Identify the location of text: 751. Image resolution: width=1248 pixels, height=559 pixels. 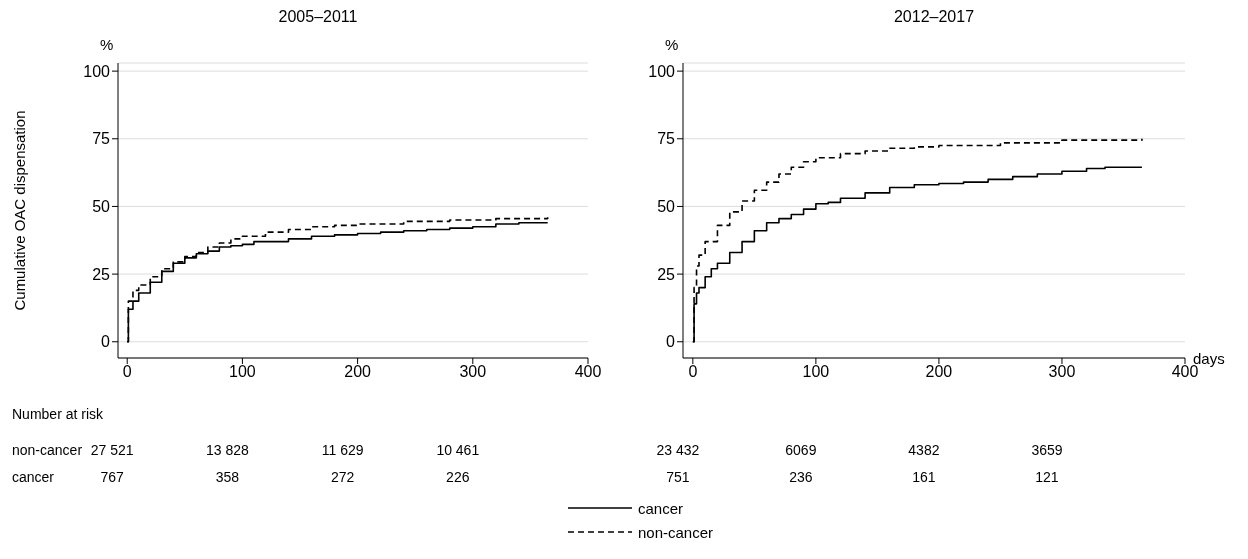
(678, 477).